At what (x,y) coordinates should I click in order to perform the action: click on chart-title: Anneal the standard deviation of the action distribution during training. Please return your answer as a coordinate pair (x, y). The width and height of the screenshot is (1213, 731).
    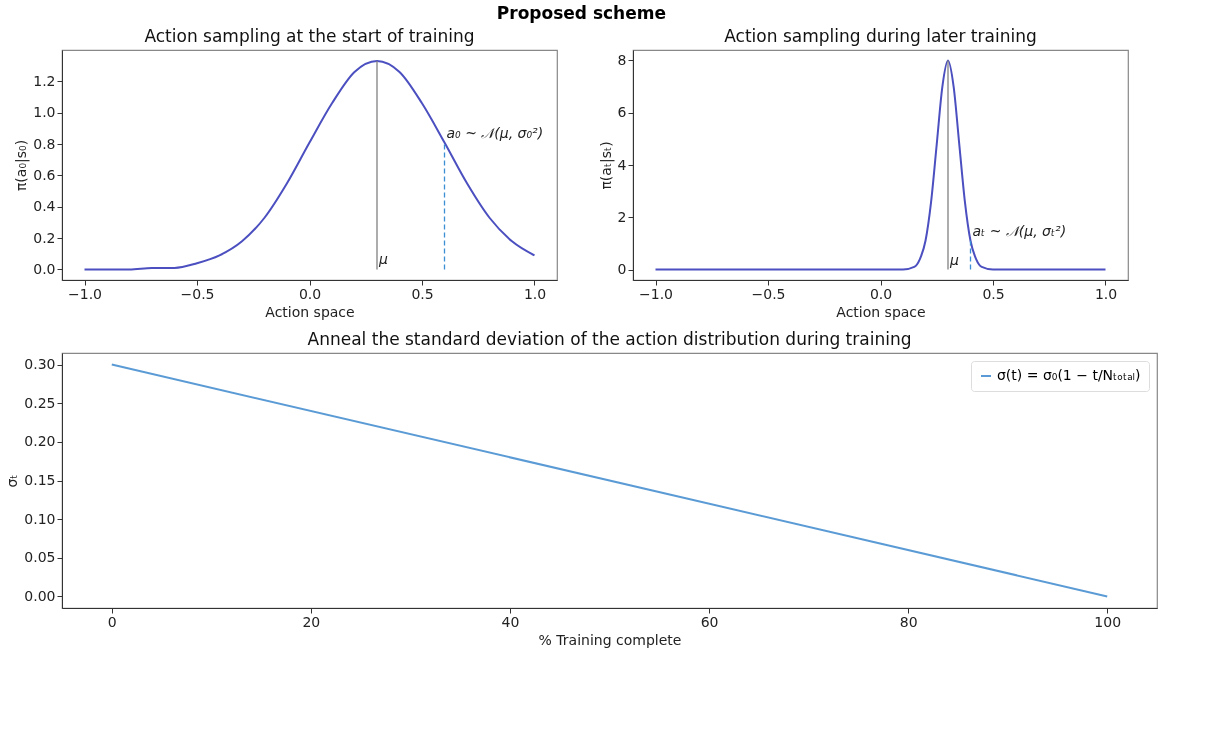
    Looking at the image, I should click on (609, 339).